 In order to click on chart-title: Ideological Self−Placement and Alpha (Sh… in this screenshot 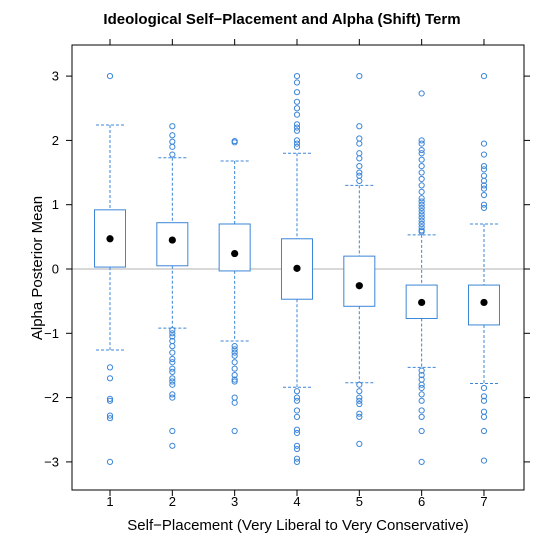, I will do `click(281, 19)`.